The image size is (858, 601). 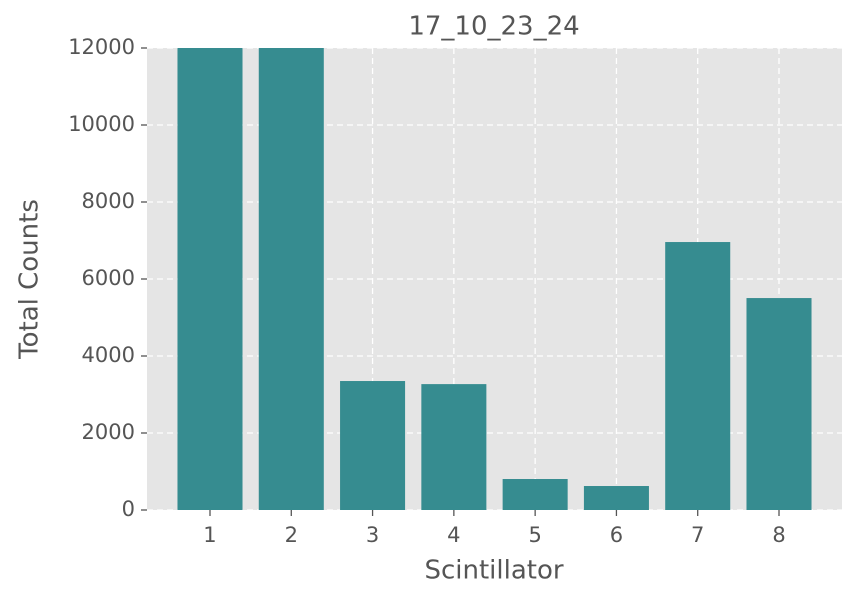 What do you see at coordinates (453, 535) in the screenshot?
I see `x-tick-label: 4` at bounding box center [453, 535].